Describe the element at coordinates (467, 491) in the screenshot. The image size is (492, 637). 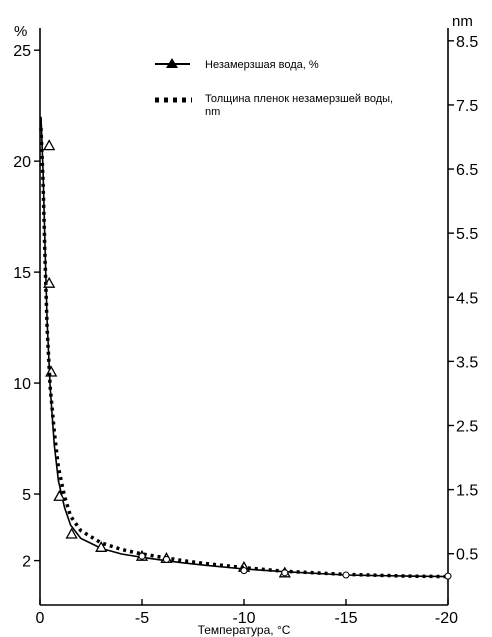
I see `right-tick-label: 1.5` at that location.